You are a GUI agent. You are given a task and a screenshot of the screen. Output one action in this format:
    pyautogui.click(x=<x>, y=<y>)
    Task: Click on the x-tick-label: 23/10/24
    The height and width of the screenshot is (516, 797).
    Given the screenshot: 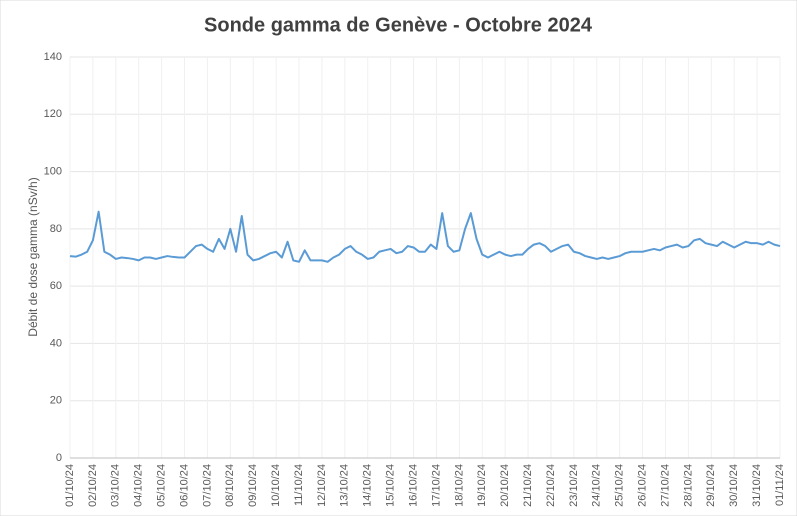 What is the action you would take?
    pyautogui.click(x=574, y=485)
    